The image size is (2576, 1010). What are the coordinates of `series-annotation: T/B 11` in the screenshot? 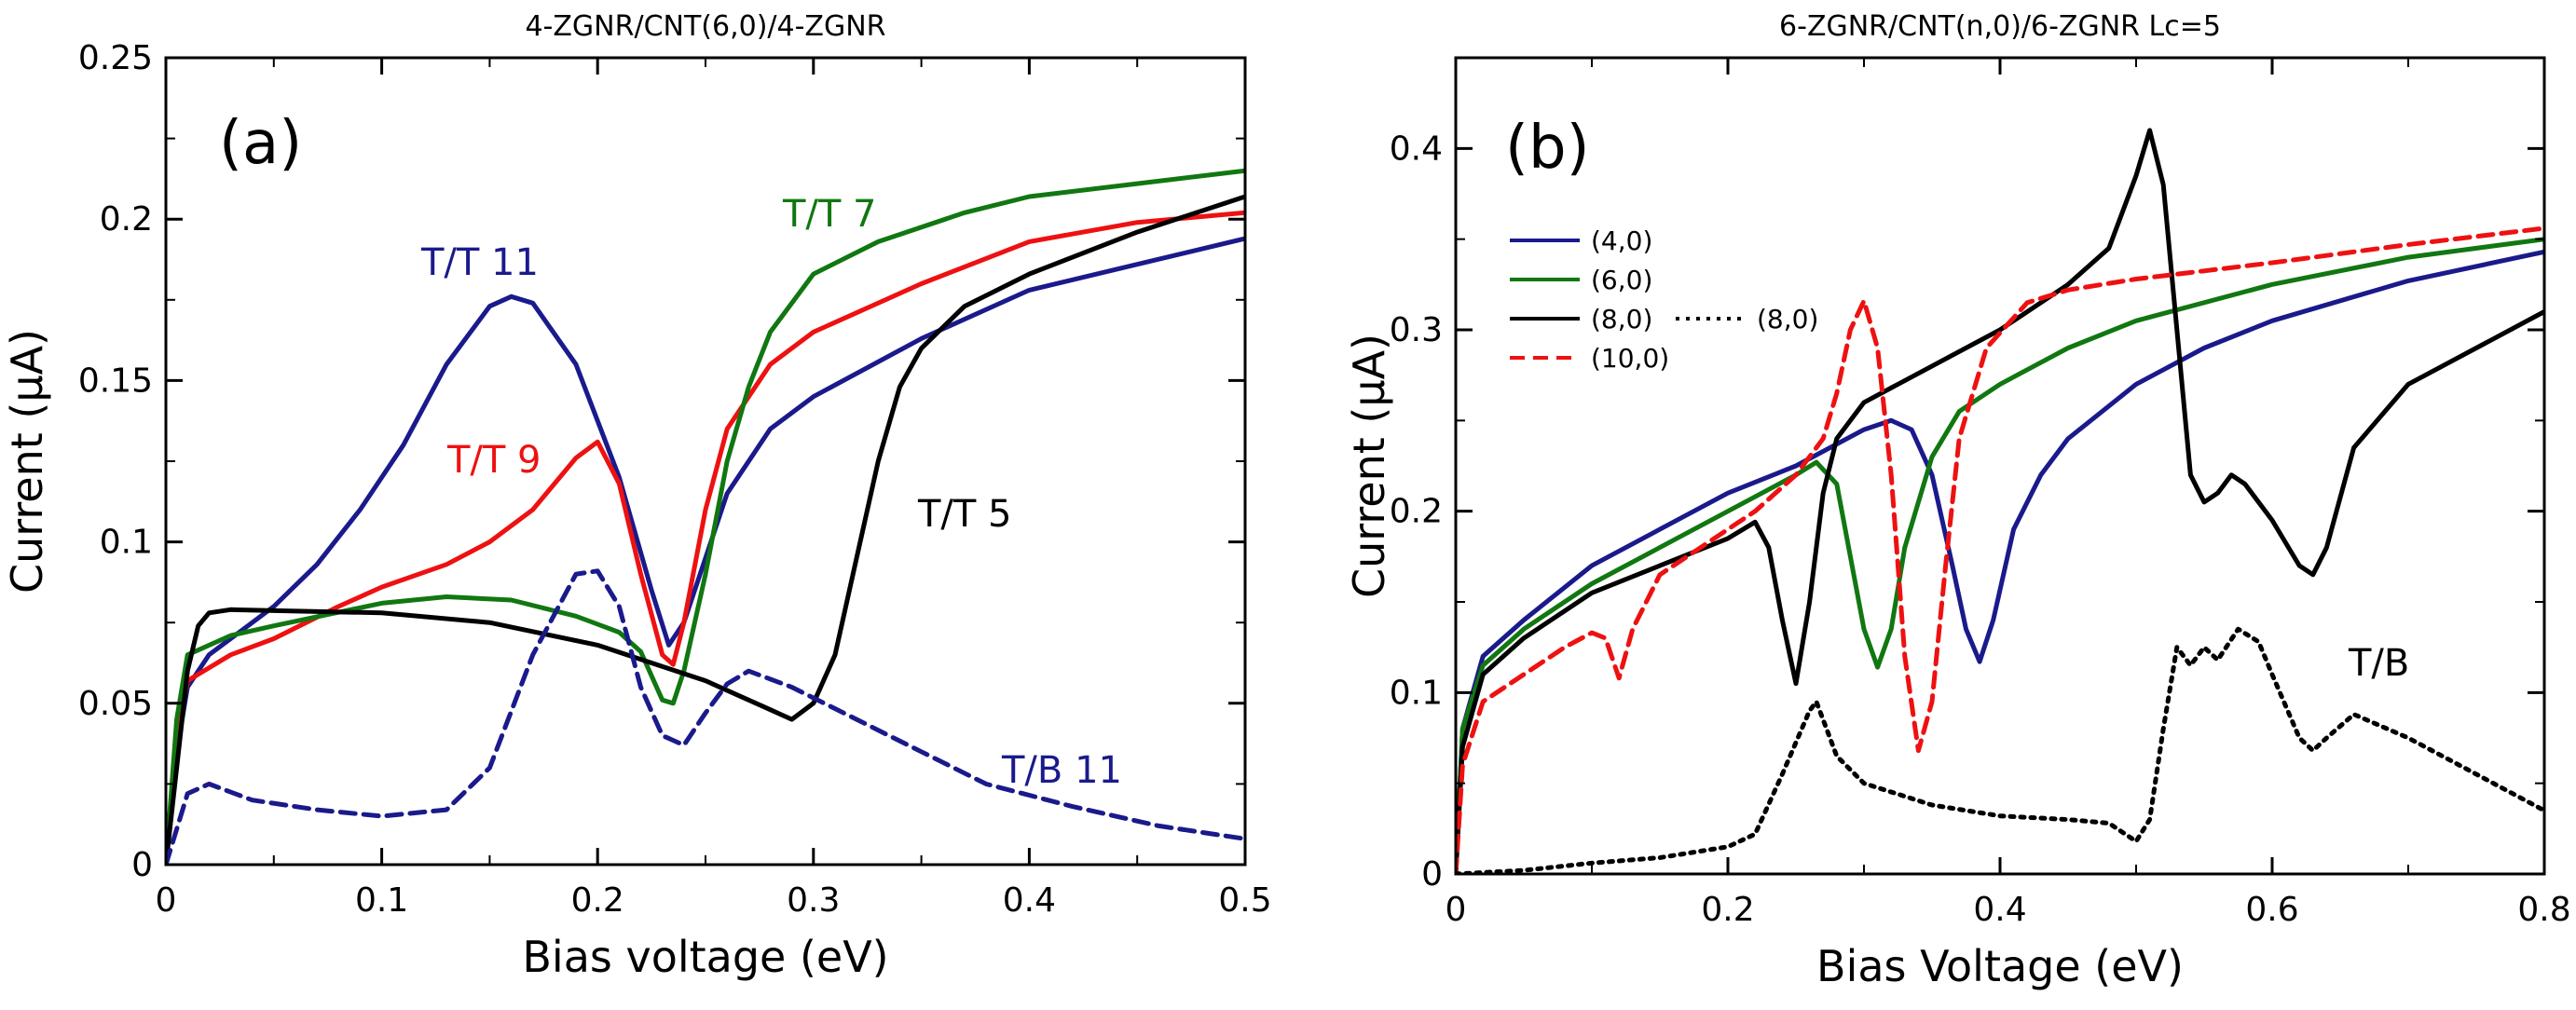 It's located at (1061, 771).